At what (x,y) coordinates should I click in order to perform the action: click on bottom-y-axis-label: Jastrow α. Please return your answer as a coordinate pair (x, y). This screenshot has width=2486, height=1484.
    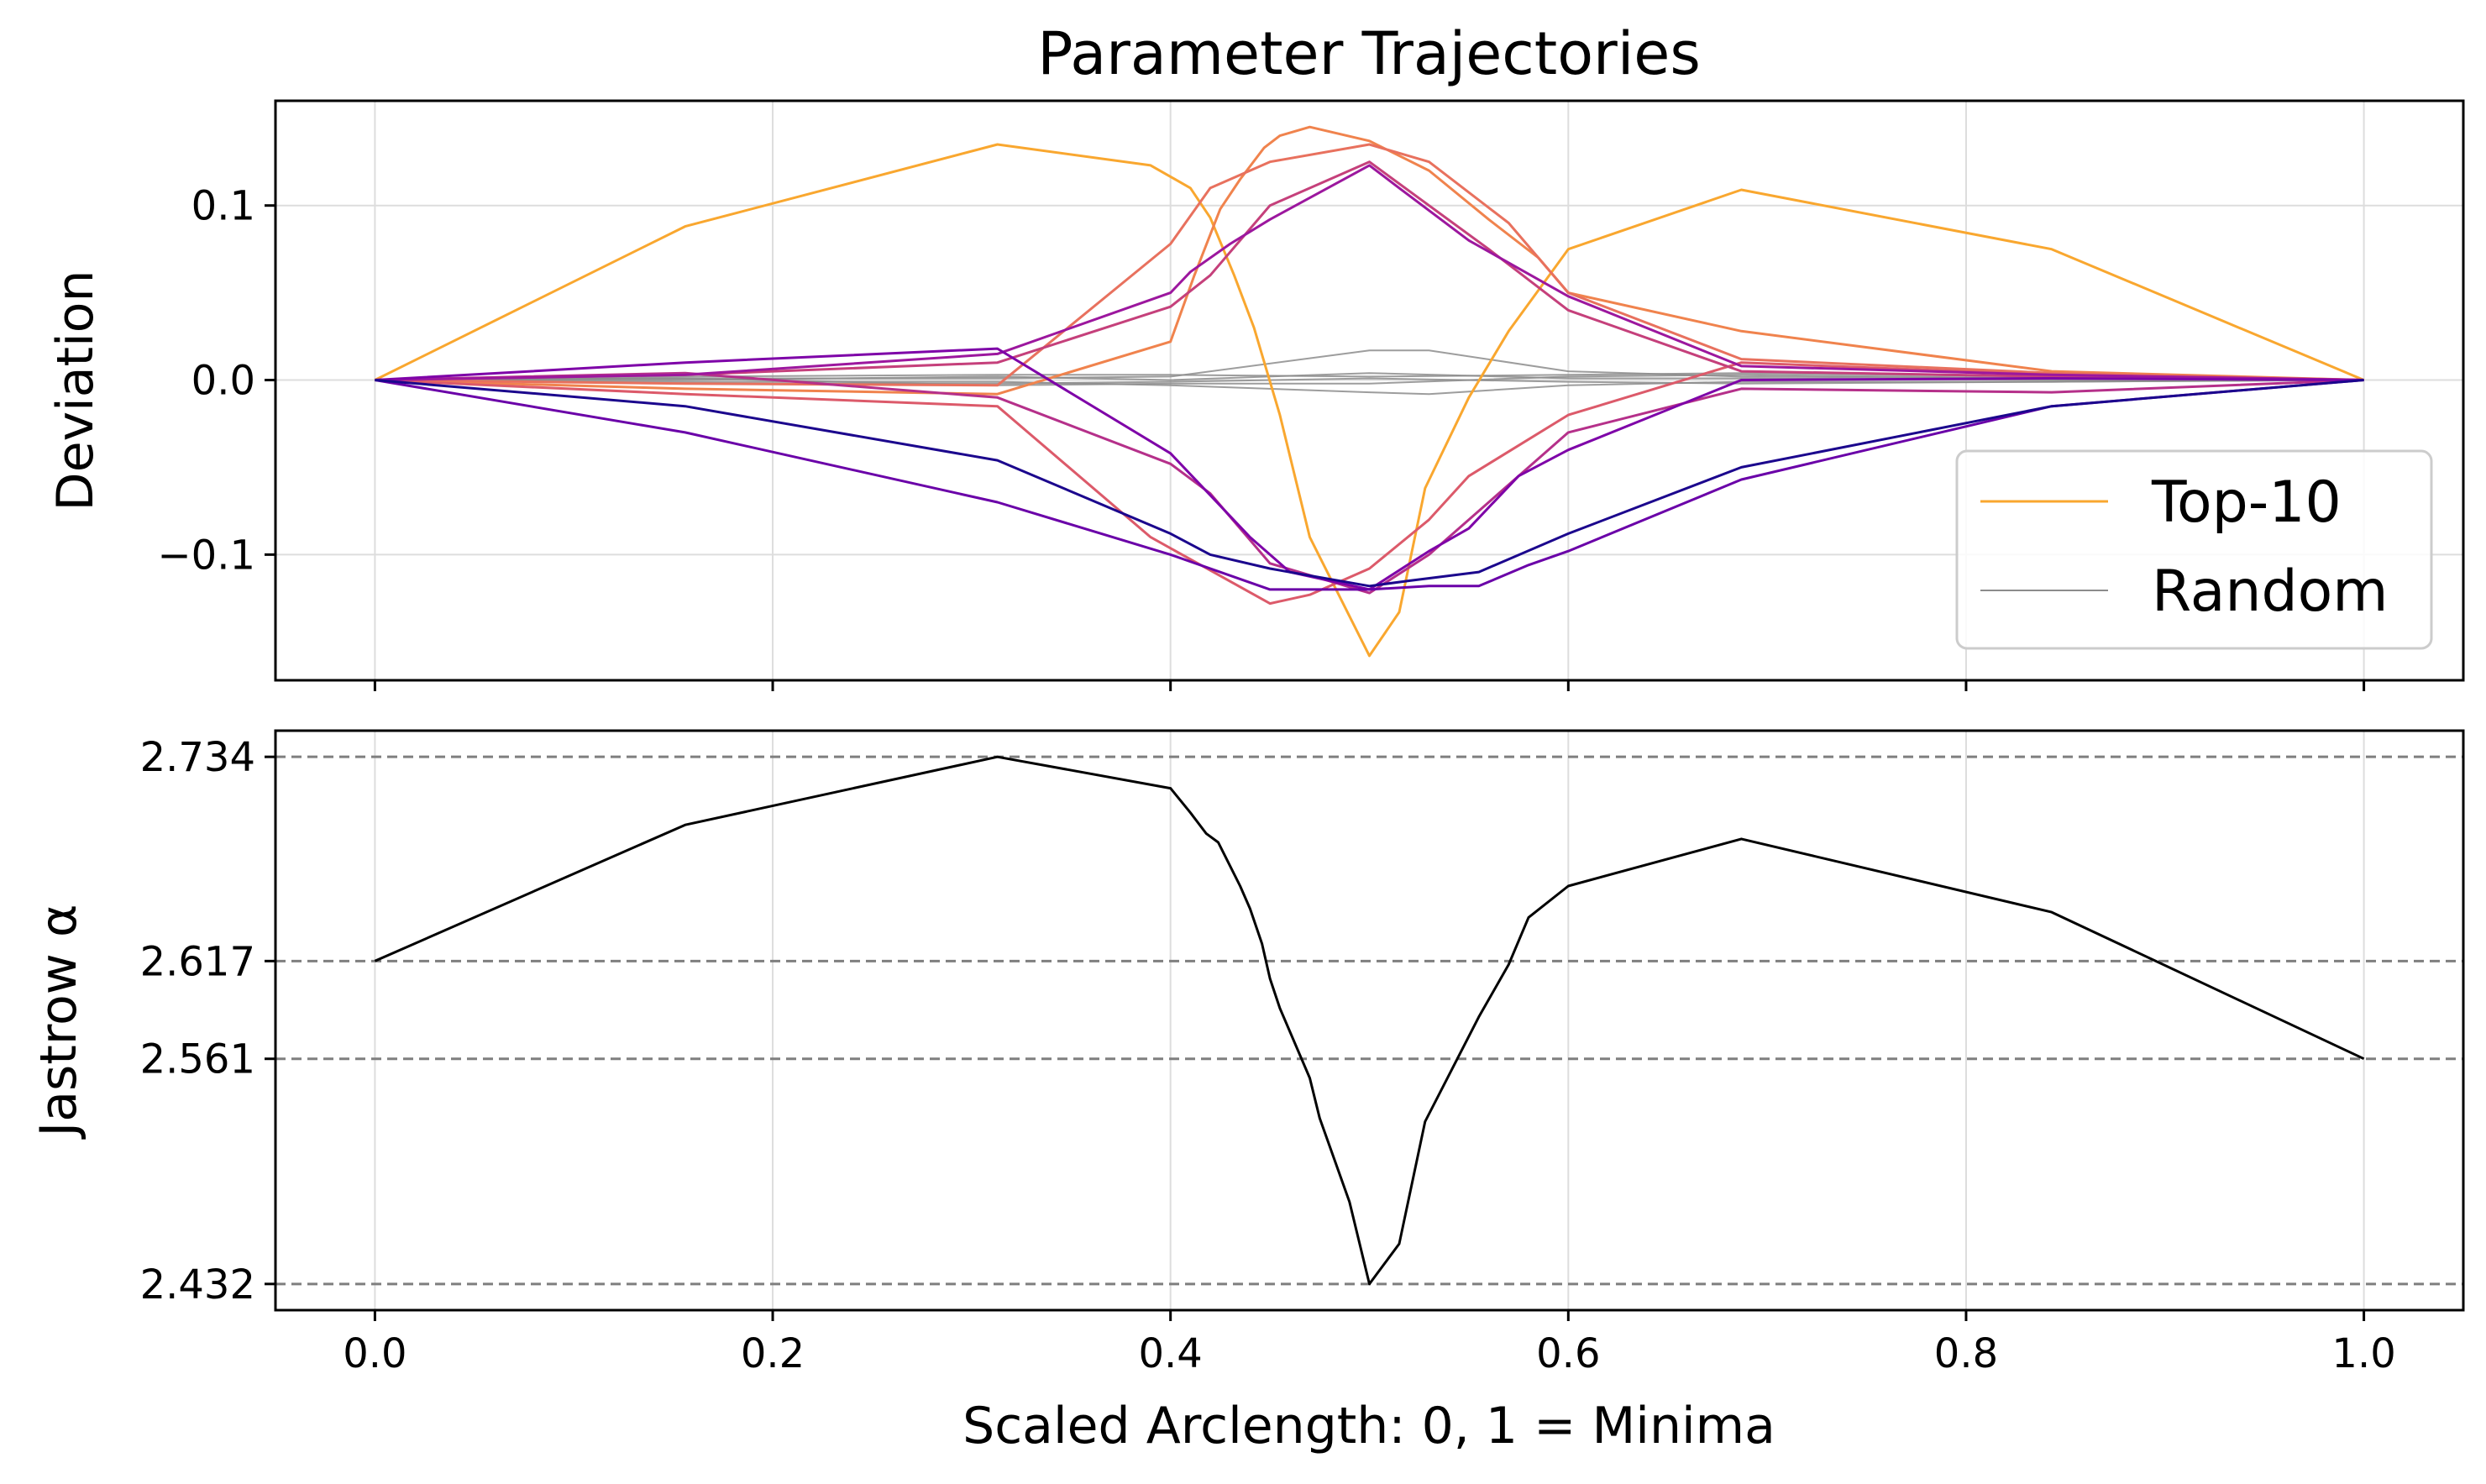
    Looking at the image, I should click on (59, 1022).